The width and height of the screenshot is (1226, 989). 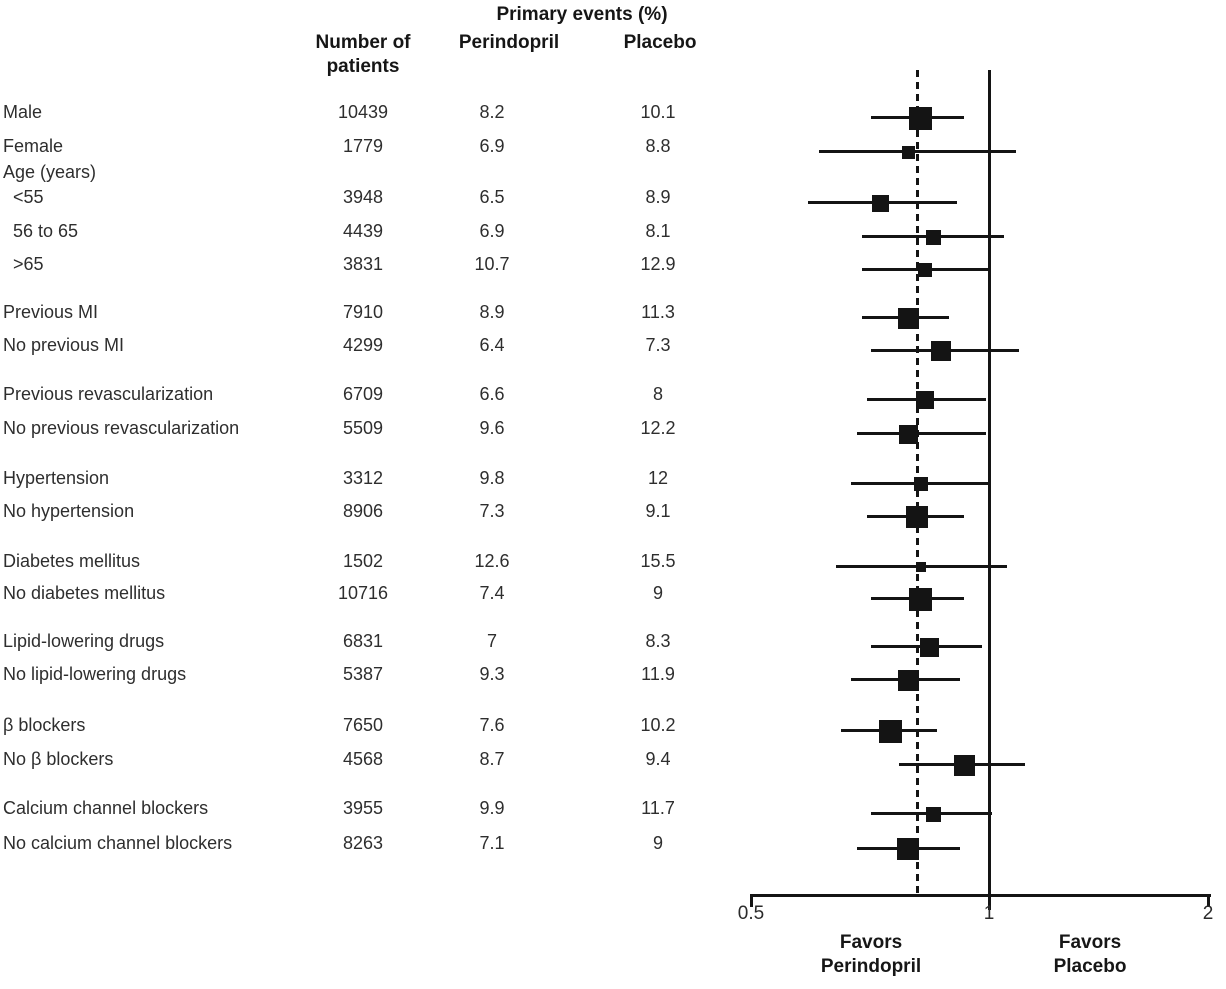 I want to click on placebo-cell: 8.9, so click(x=658, y=197).